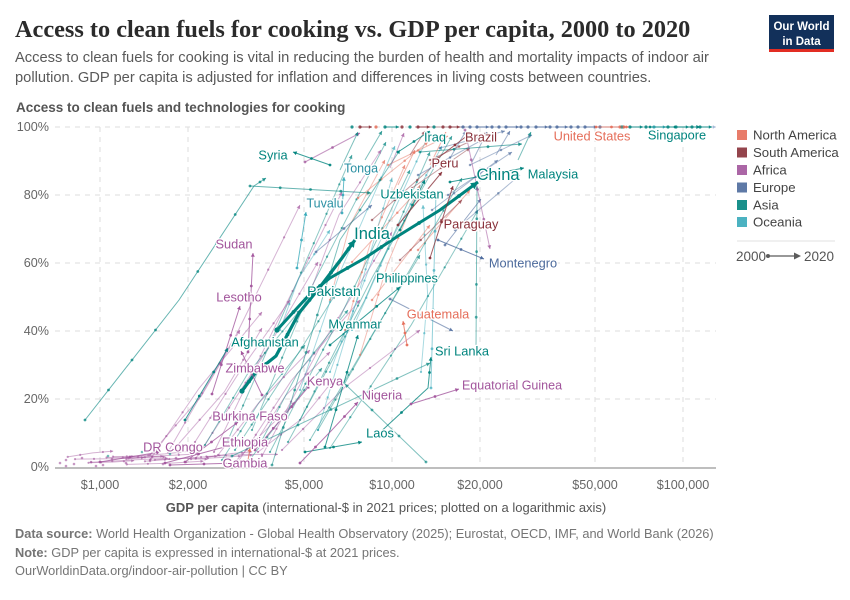 The height and width of the screenshot is (600, 850). Describe the element at coordinates (766, 205) in the screenshot. I see `svg-text: Asia` at that location.